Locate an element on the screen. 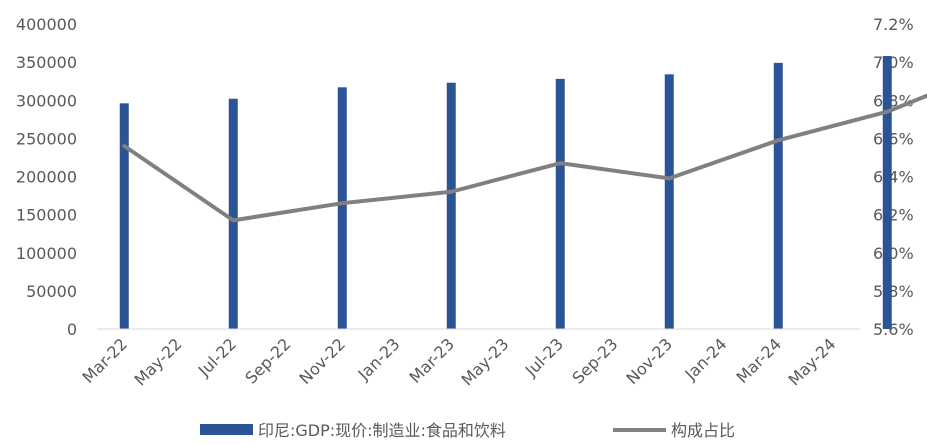  x-tick-label: May-24 is located at coordinates (811, 361).